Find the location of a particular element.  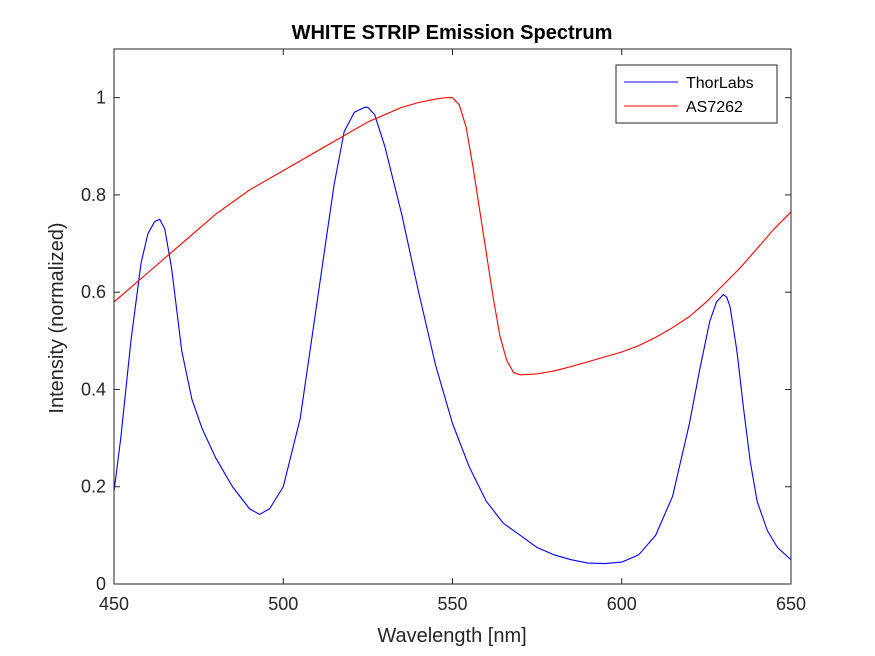

y-tick-label: 0.8 is located at coordinates (93, 195).